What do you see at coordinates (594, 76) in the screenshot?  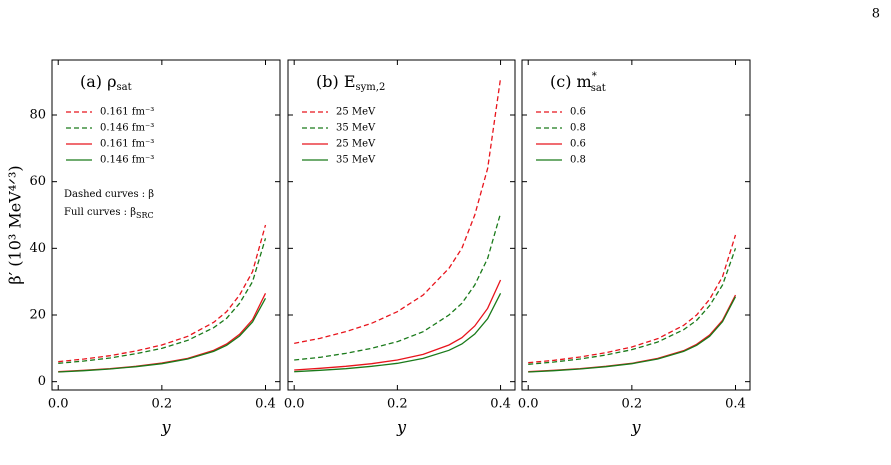 I see `title-sup: *` at bounding box center [594, 76].